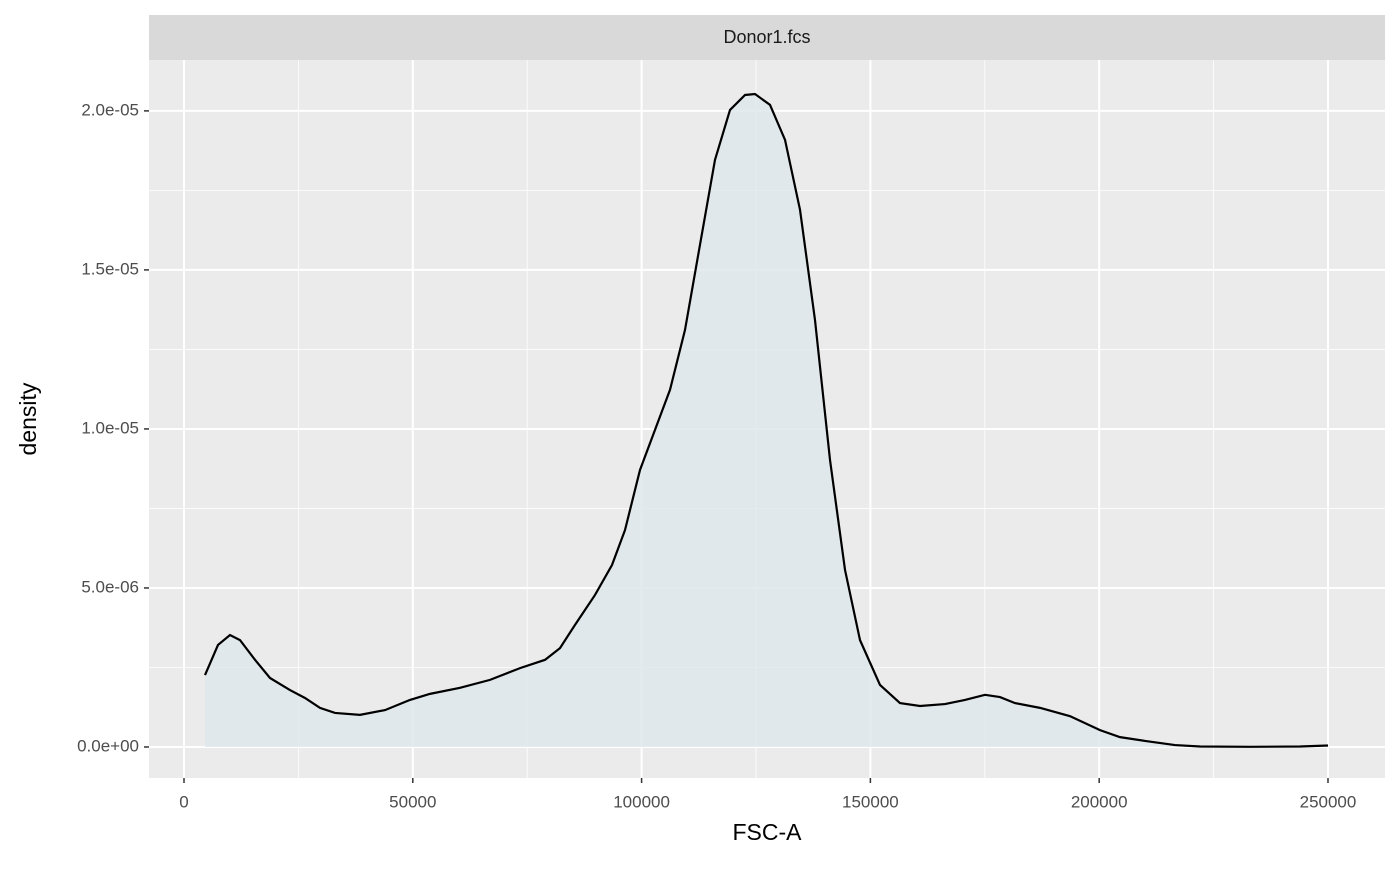 This screenshot has width=1400, height=870. Describe the element at coordinates (870, 801) in the screenshot. I see `x-tick-label: 150000` at that location.